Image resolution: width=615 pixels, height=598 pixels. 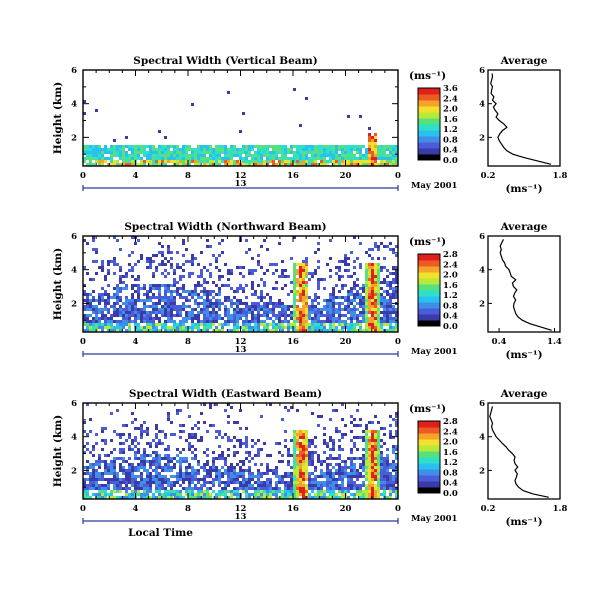 What do you see at coordinates (136, 509) in the screenshot?
I see `x-tick-label: 4` at bounding box center [136, 509].